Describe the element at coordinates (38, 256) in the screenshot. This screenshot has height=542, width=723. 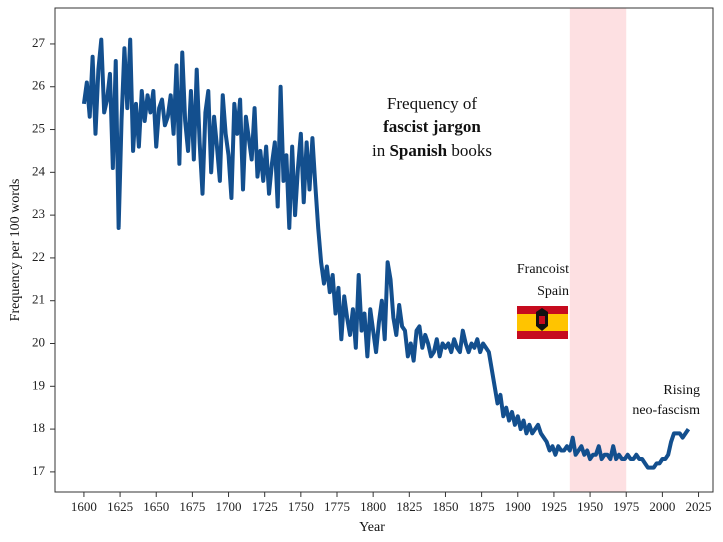
I see `y-tick-label: 22` at that location.